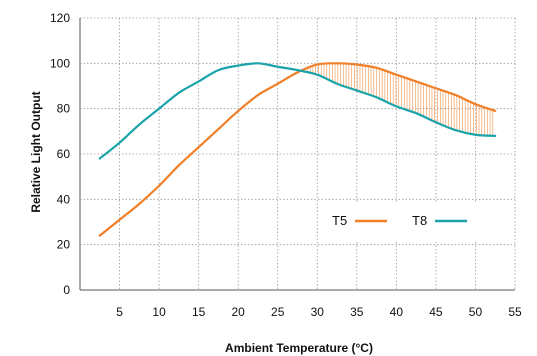  Describe the element at coordinates (397, 312) in the screenshot. I see `x-tick-label: 40` at that location.